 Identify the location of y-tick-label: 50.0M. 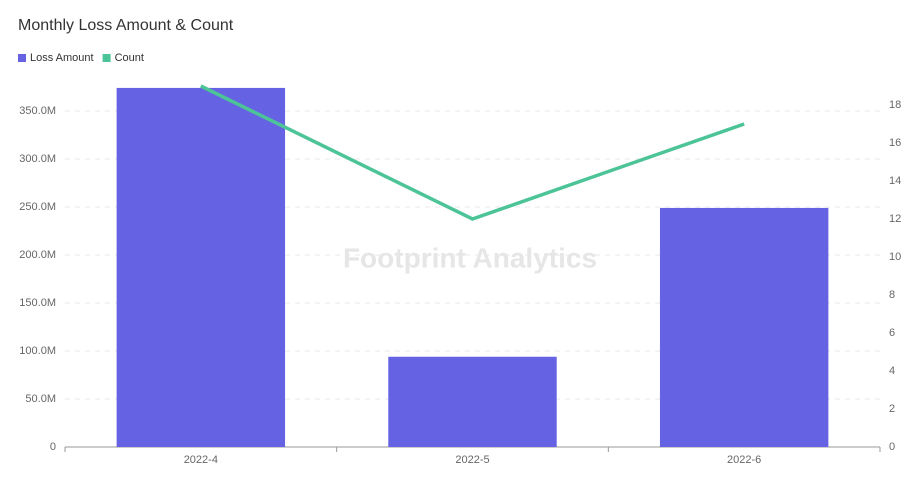
(40, 399).